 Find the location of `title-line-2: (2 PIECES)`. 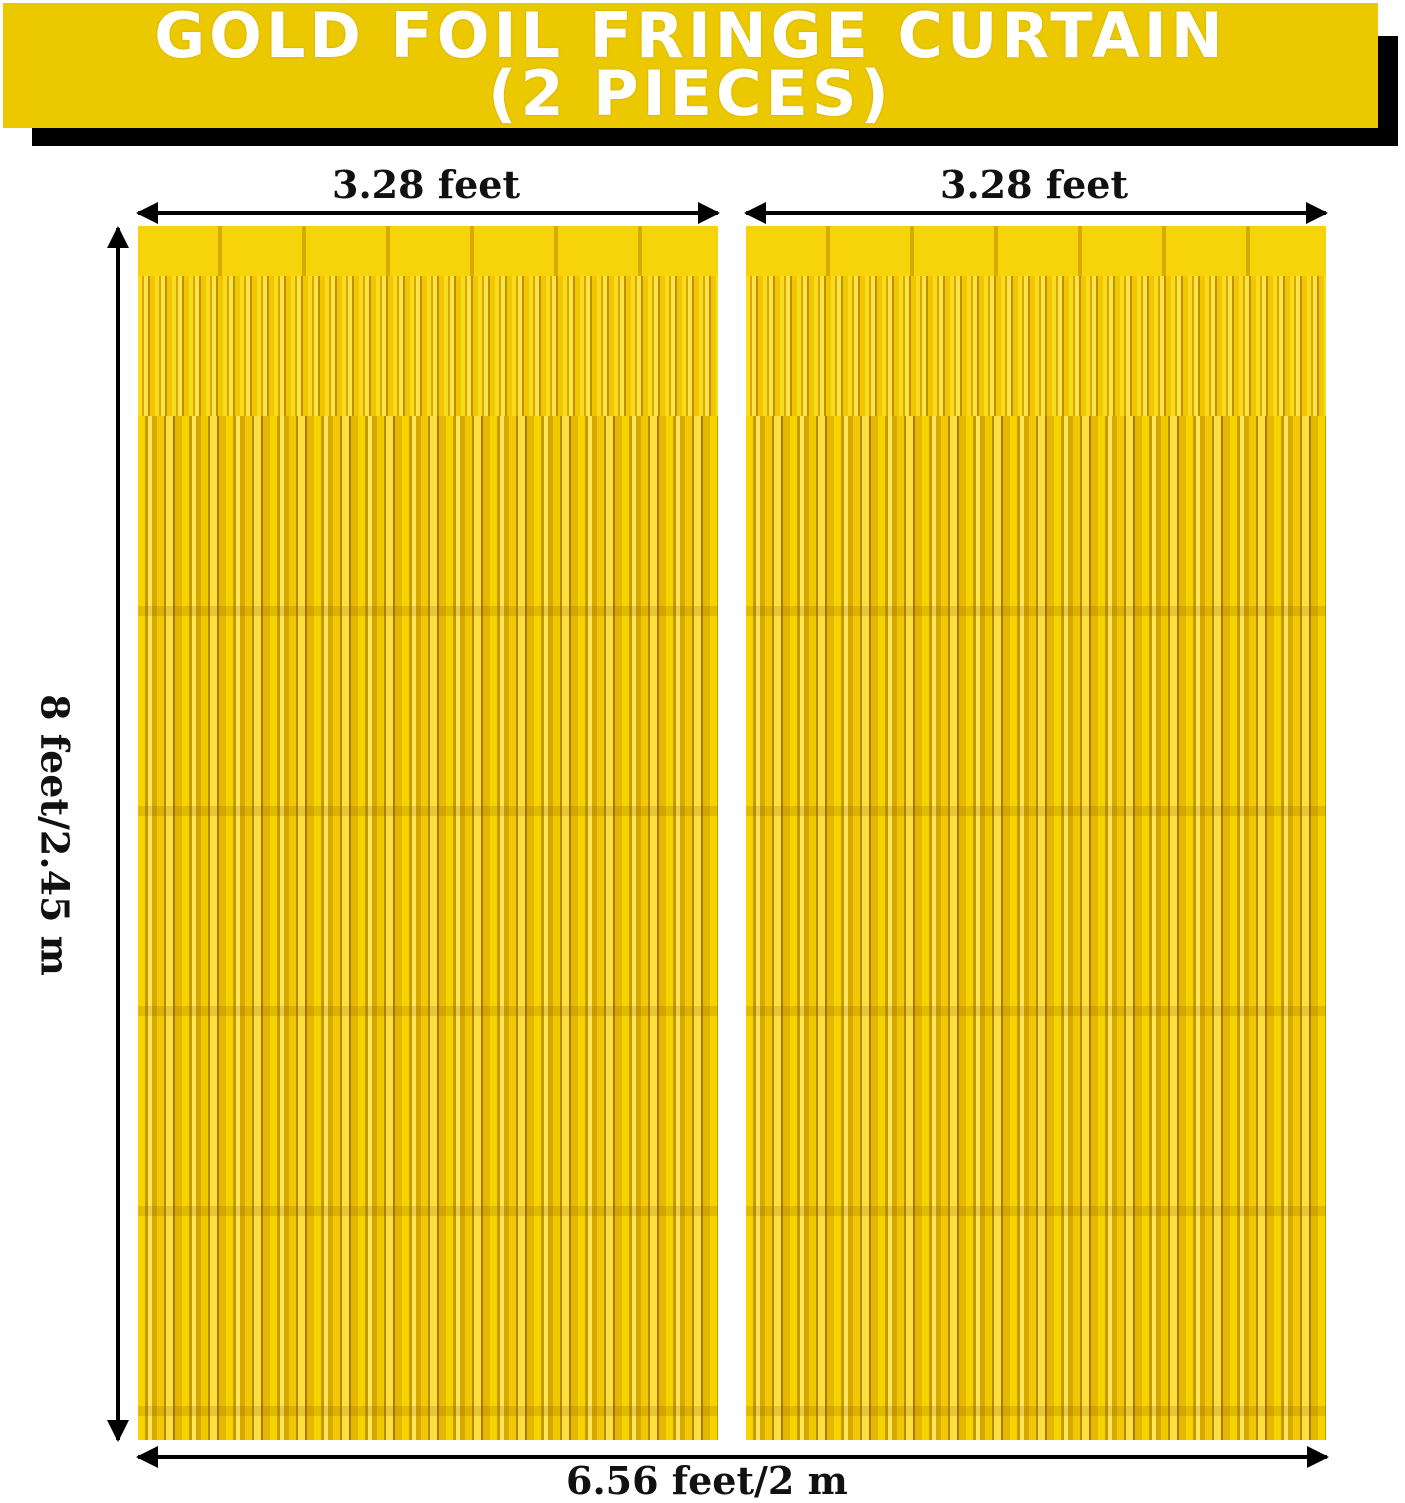

title-line-2: (2 PIECES) is located at coordinates (690, 93).